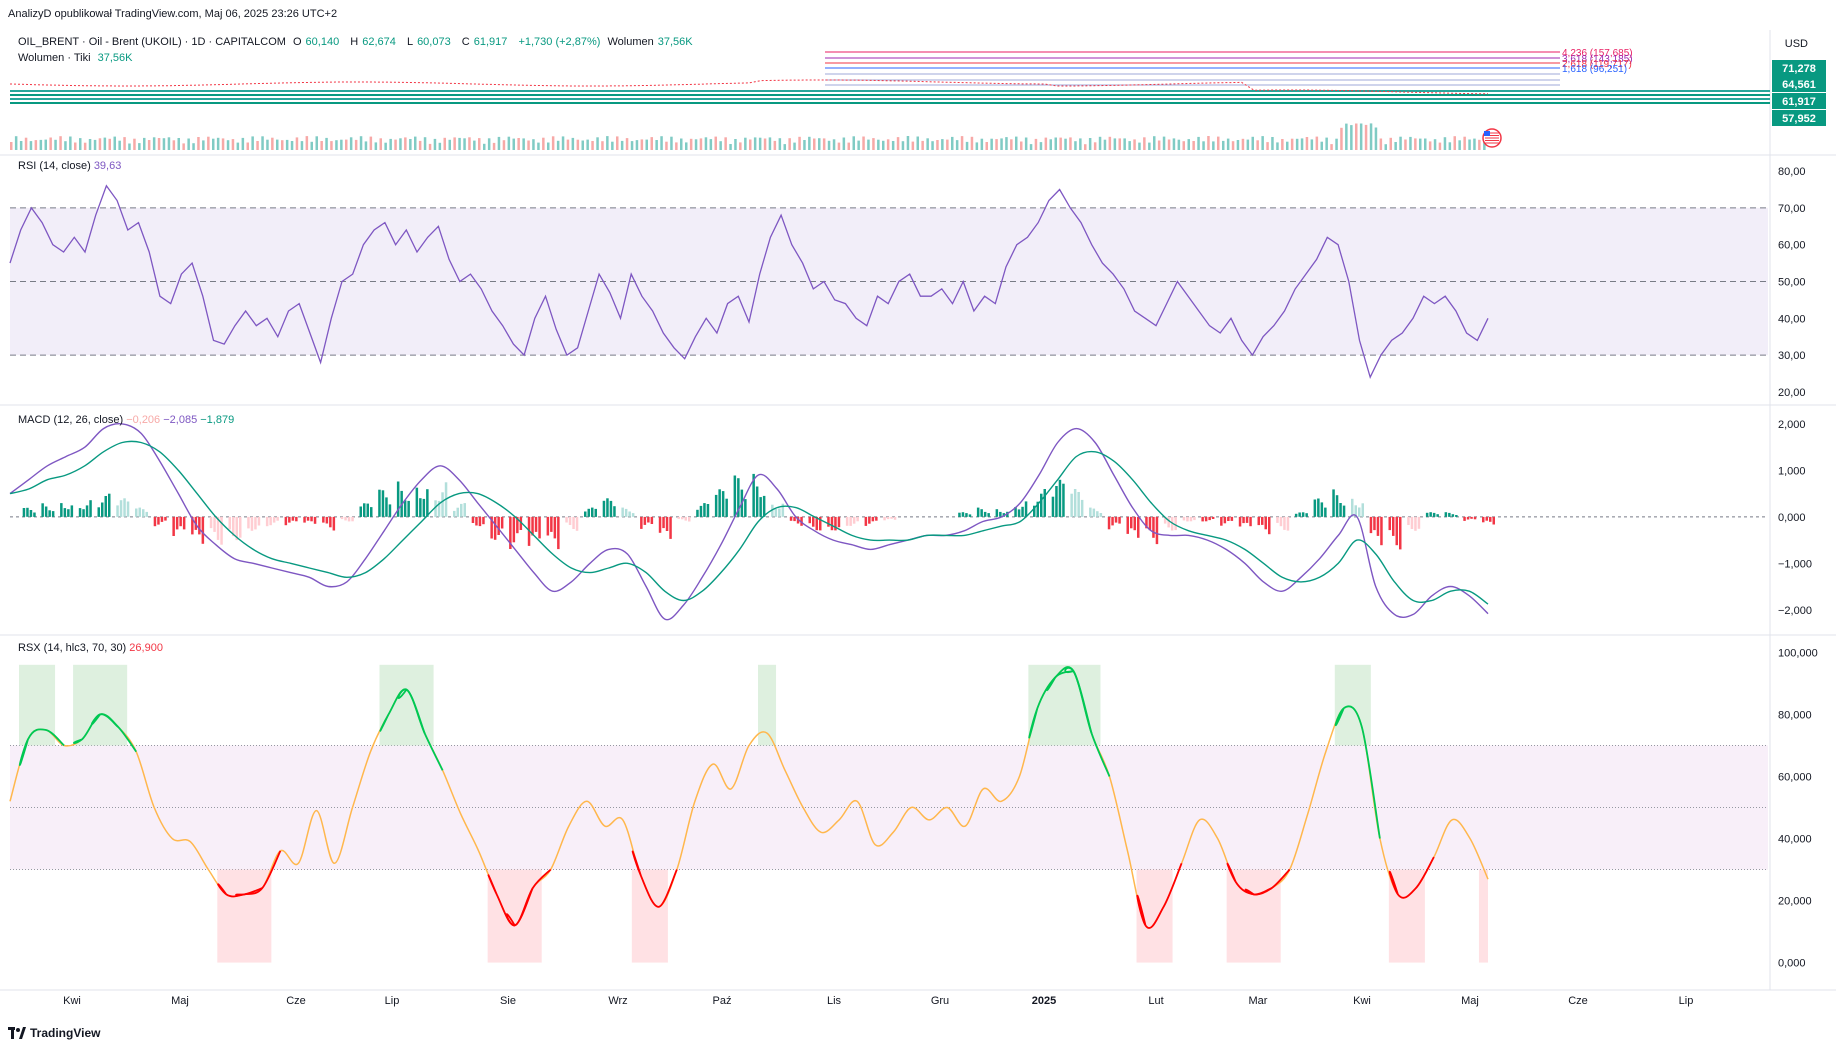 Image resolution: width=1836 pixels, height=1046 pixels. I want to click on time-axis-label: Sie, so click(508, 1001).